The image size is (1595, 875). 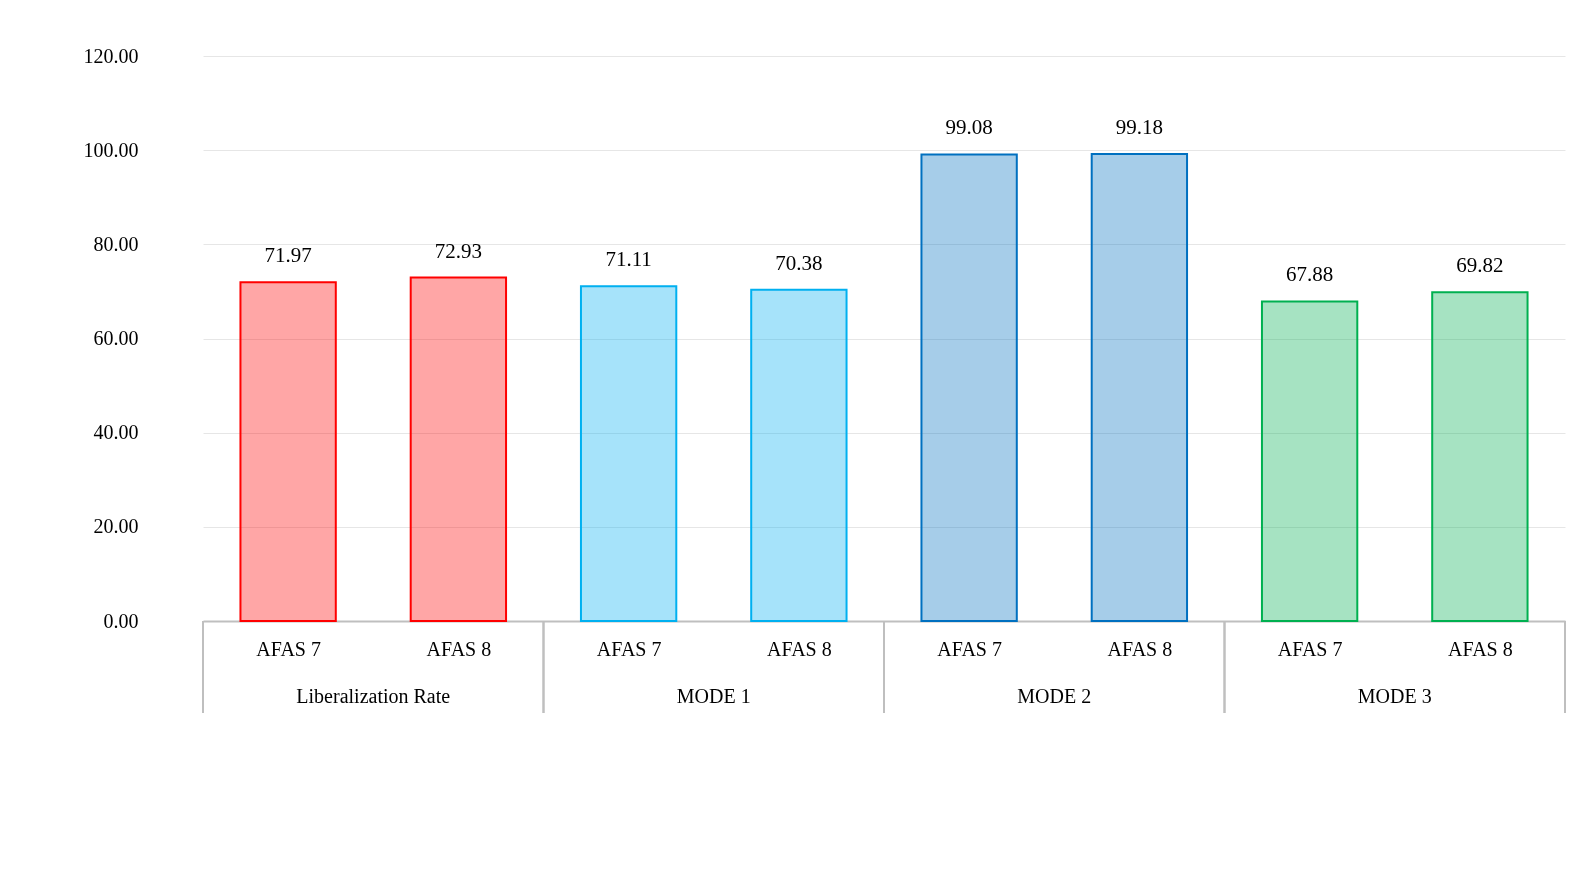 What do you see at coordinates (1394, 696) in the screenshot?
I see `text: MODE 3` at bounding box center [1394, 696].